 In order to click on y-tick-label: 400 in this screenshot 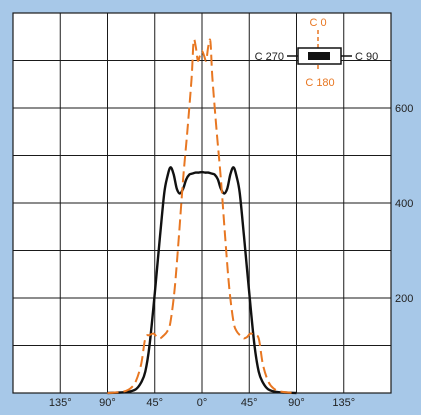, I will do `click(404, 204)`.